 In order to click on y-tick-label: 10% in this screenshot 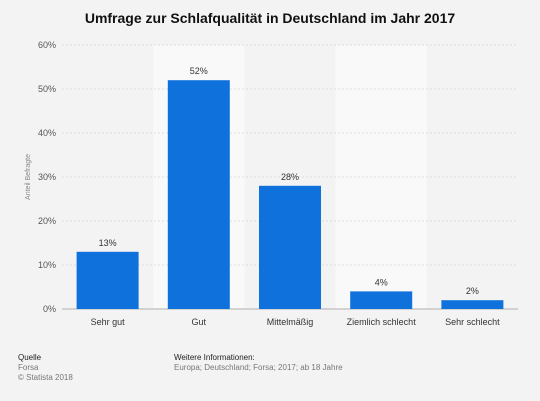, I will do `click(47, 265)`.